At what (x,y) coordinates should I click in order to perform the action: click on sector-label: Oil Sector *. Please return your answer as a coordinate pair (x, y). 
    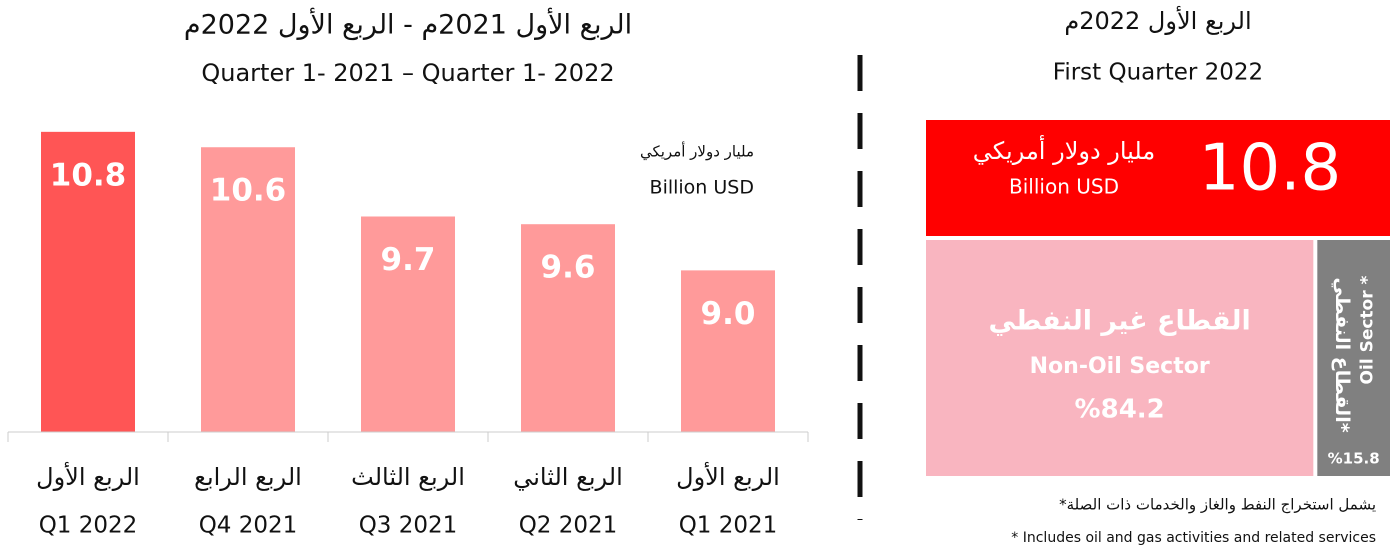
    Looking at the image, I should click on (1368, 329).